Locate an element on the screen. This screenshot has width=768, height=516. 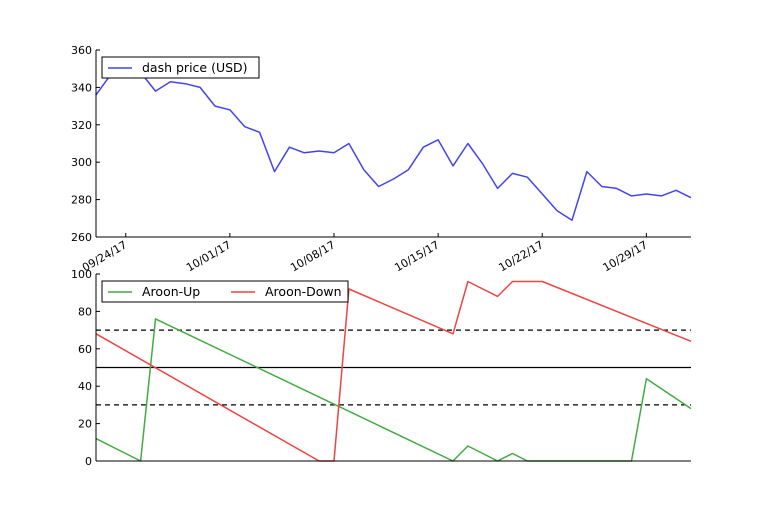
x-tick-label: 10/22/17 is located at coordinates (520, 256).